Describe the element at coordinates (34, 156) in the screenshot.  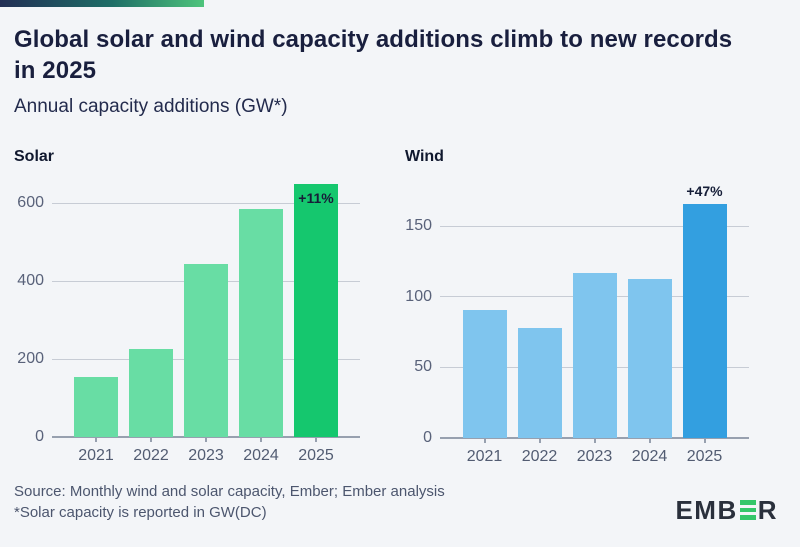
I see `solar-panel-title: Solar` at that location.